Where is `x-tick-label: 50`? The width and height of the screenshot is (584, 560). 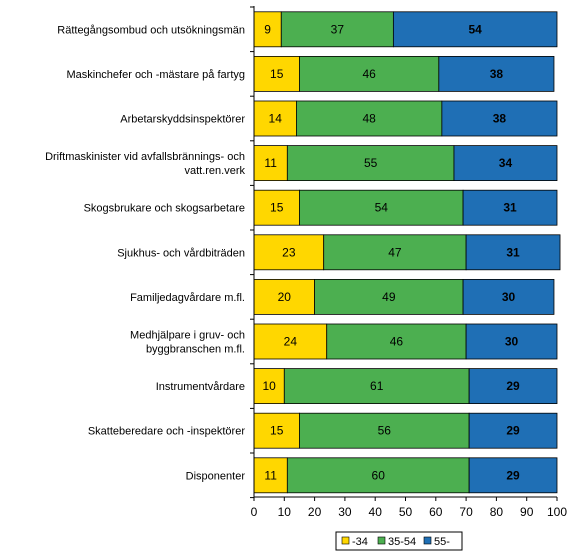 x-tick-label: 50 is located at coordinates (406, 512).